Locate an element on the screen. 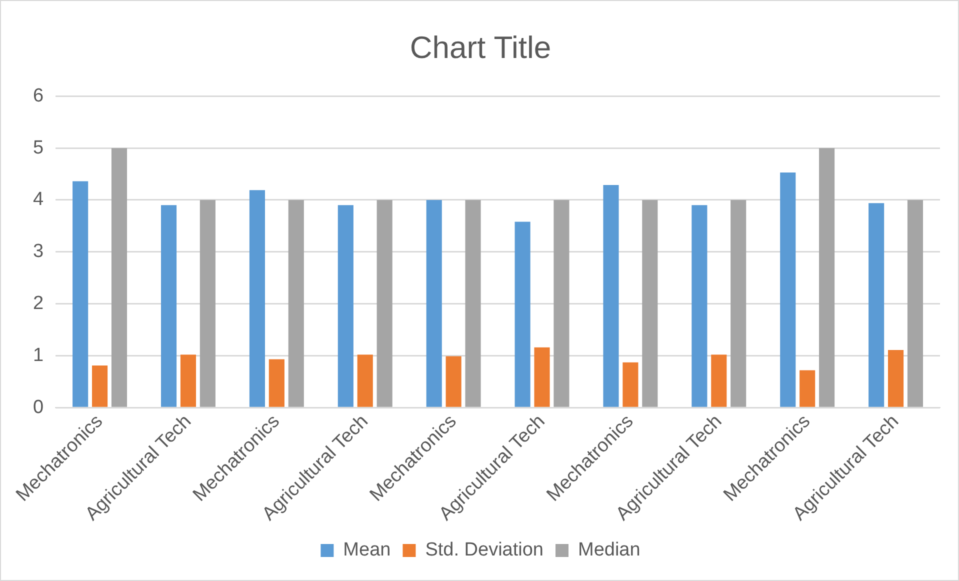  y-tick-label: 2 is located at coordinates (38, 303).